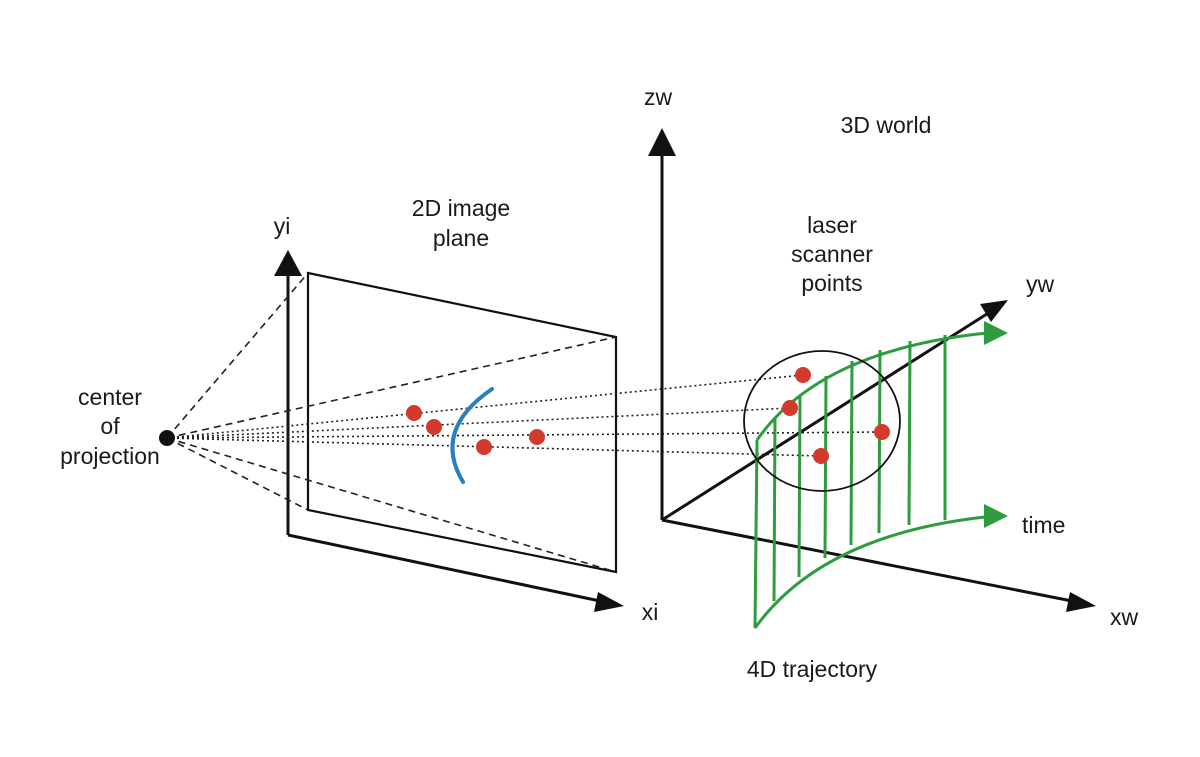  Describe the element at coordinates (444, 568) in the screenshot. I see `xi-axis-line` at that location.